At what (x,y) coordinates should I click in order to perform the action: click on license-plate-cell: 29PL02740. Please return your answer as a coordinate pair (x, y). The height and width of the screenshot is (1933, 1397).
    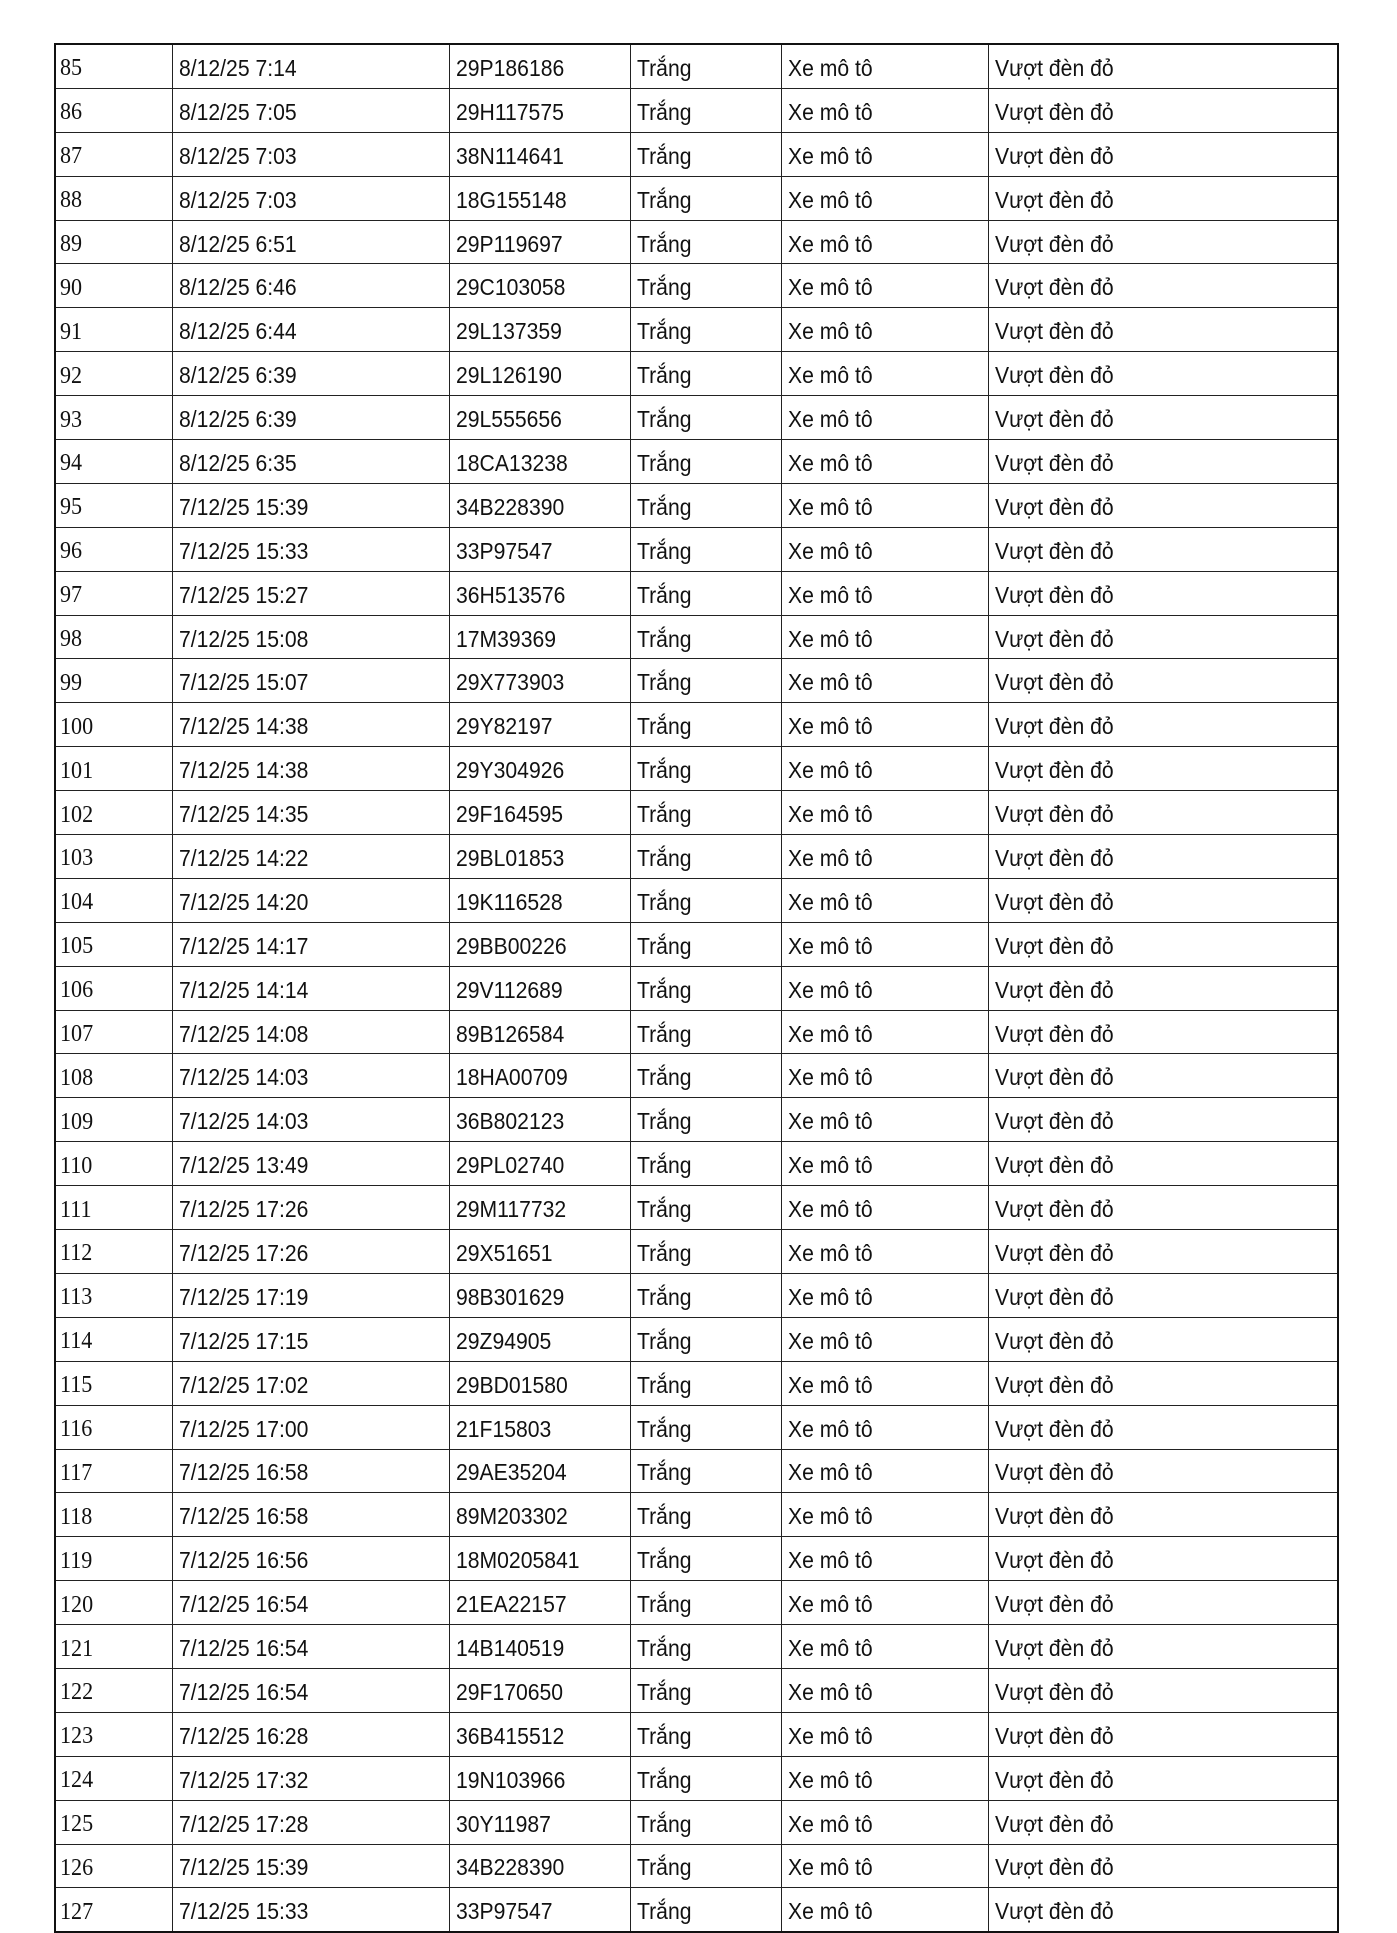
    Looking at the image, I should click on (539, 1164).